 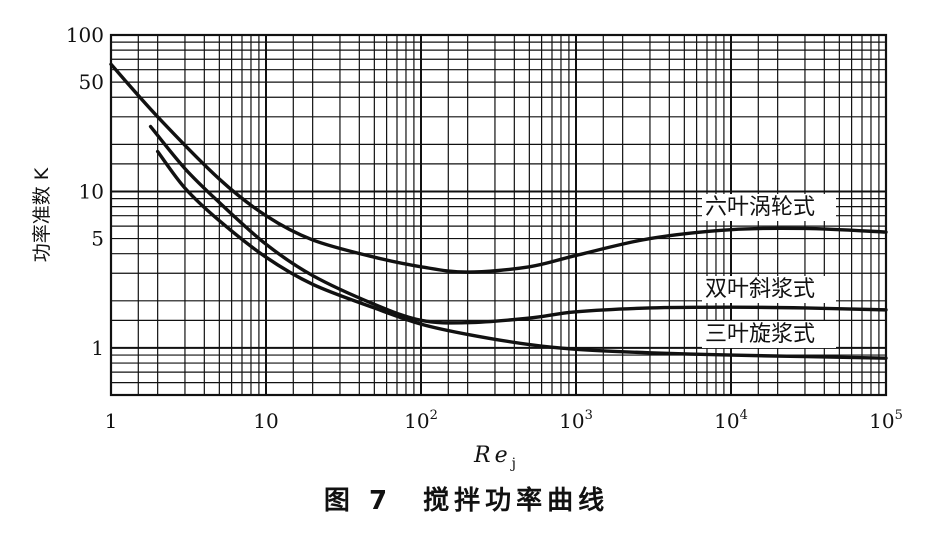 I want to click on y-tick-label: 100, so click(x=85, y=35).